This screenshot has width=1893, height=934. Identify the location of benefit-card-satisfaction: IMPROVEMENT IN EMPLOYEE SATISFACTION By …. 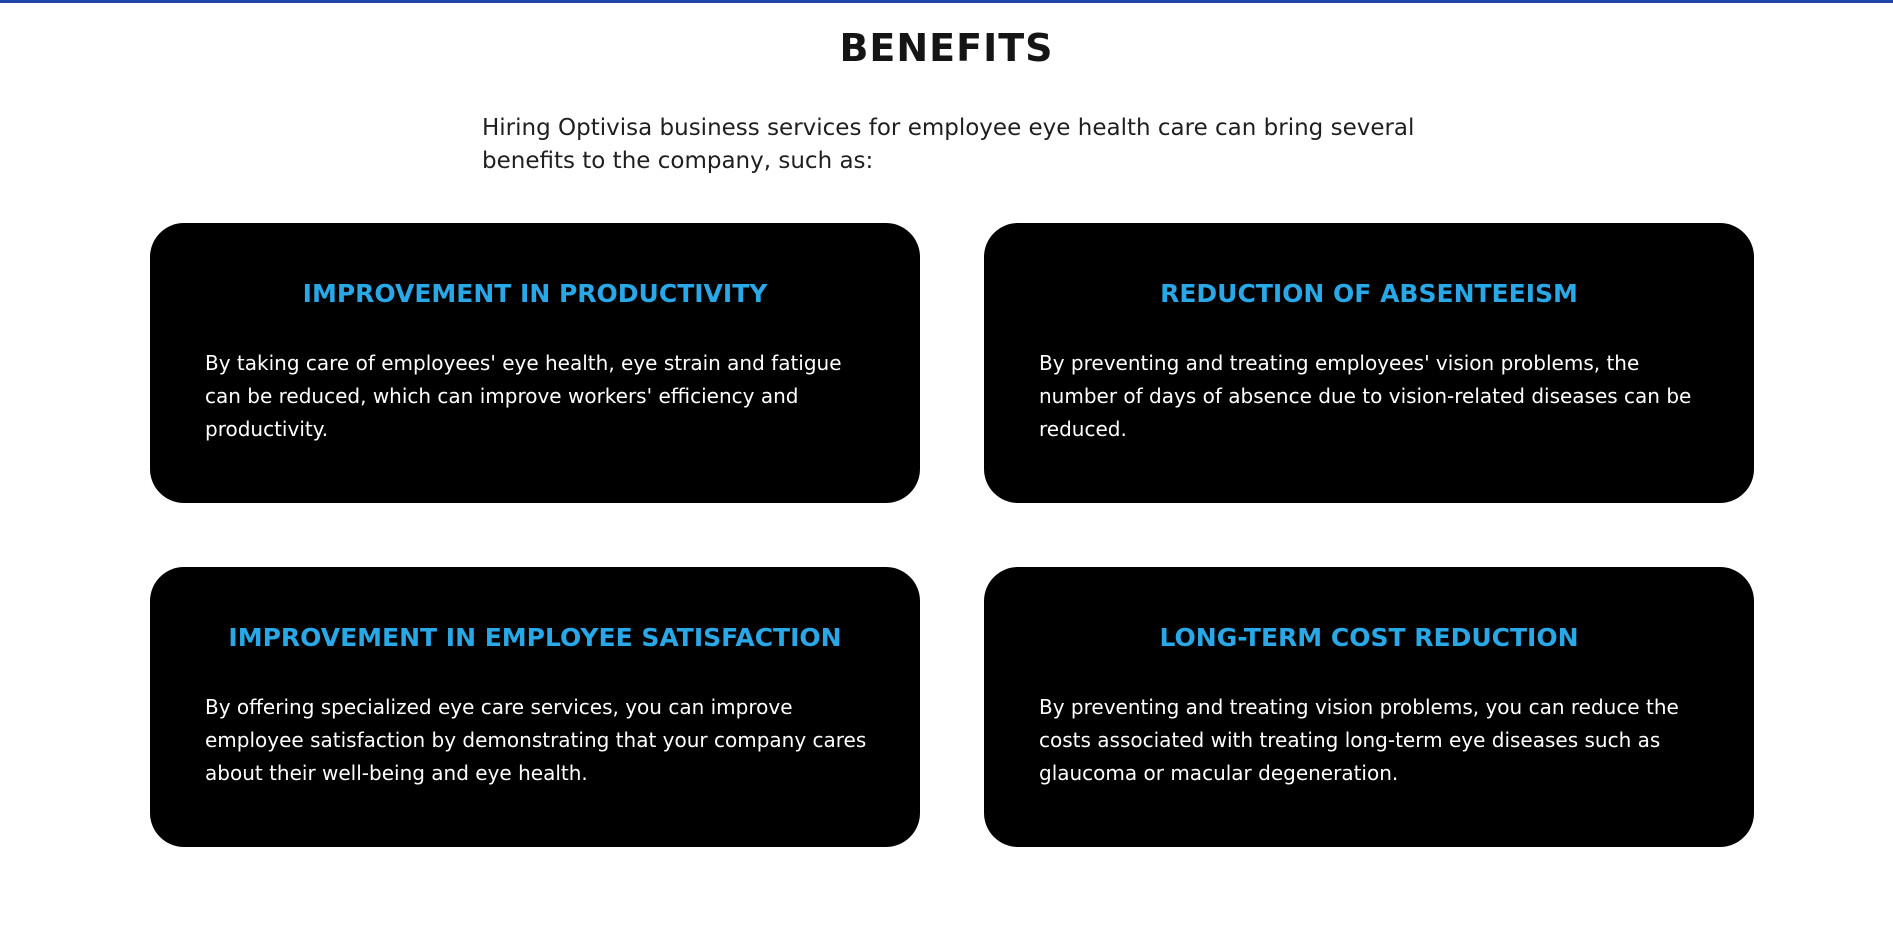
(535, 707).